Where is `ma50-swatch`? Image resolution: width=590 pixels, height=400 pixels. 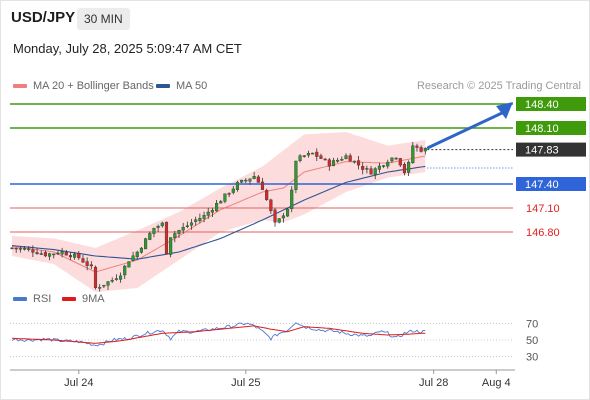 ma50-swatch is located at coordinates (163, 86).